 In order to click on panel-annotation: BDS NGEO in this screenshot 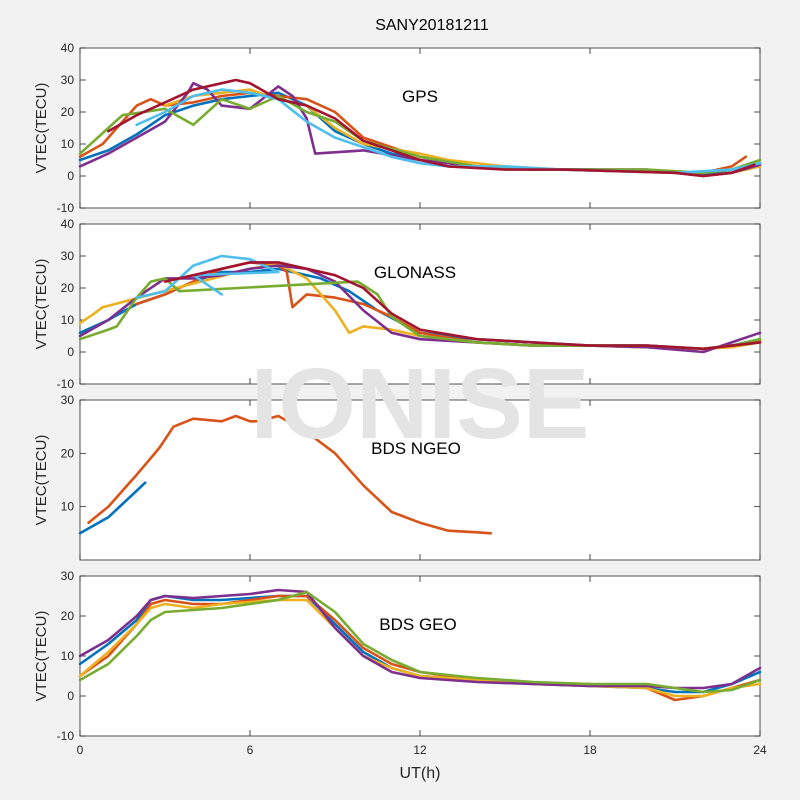, I will do `click(416, 448)`.